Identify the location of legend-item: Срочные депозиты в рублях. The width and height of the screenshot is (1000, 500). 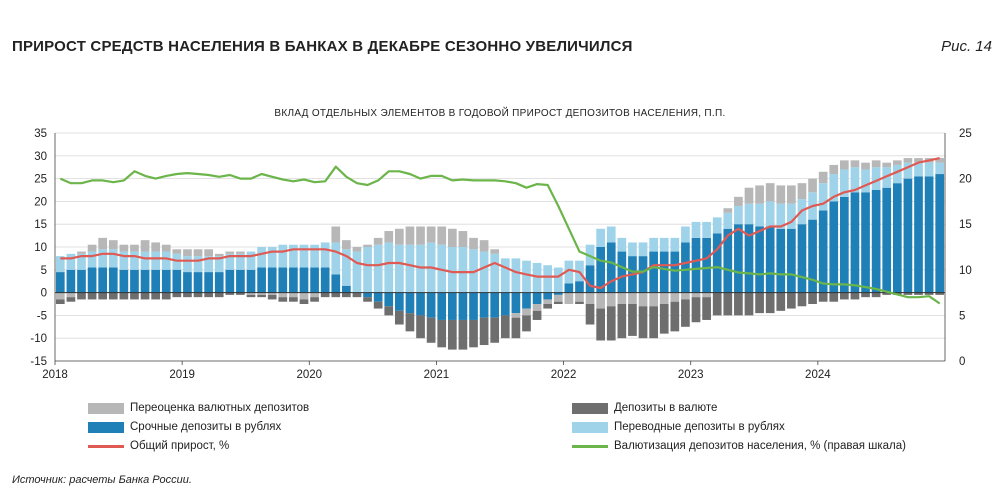
(184, 427).